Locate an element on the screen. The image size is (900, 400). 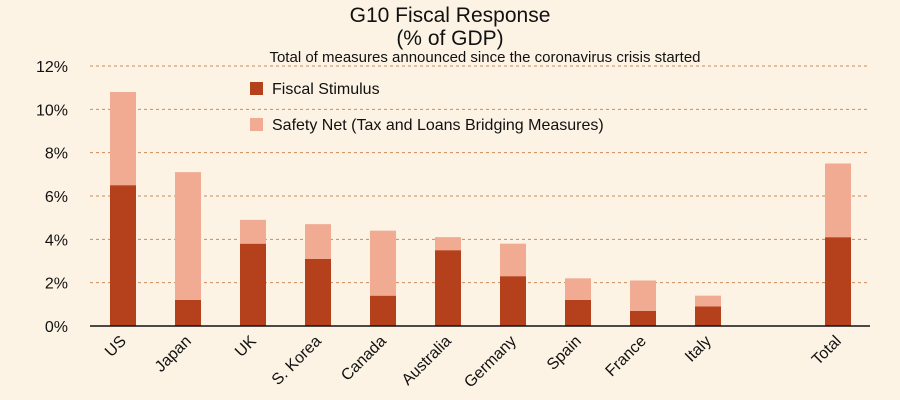
bar-fiscal-stimulus-us is located at coordinates (123, 255).